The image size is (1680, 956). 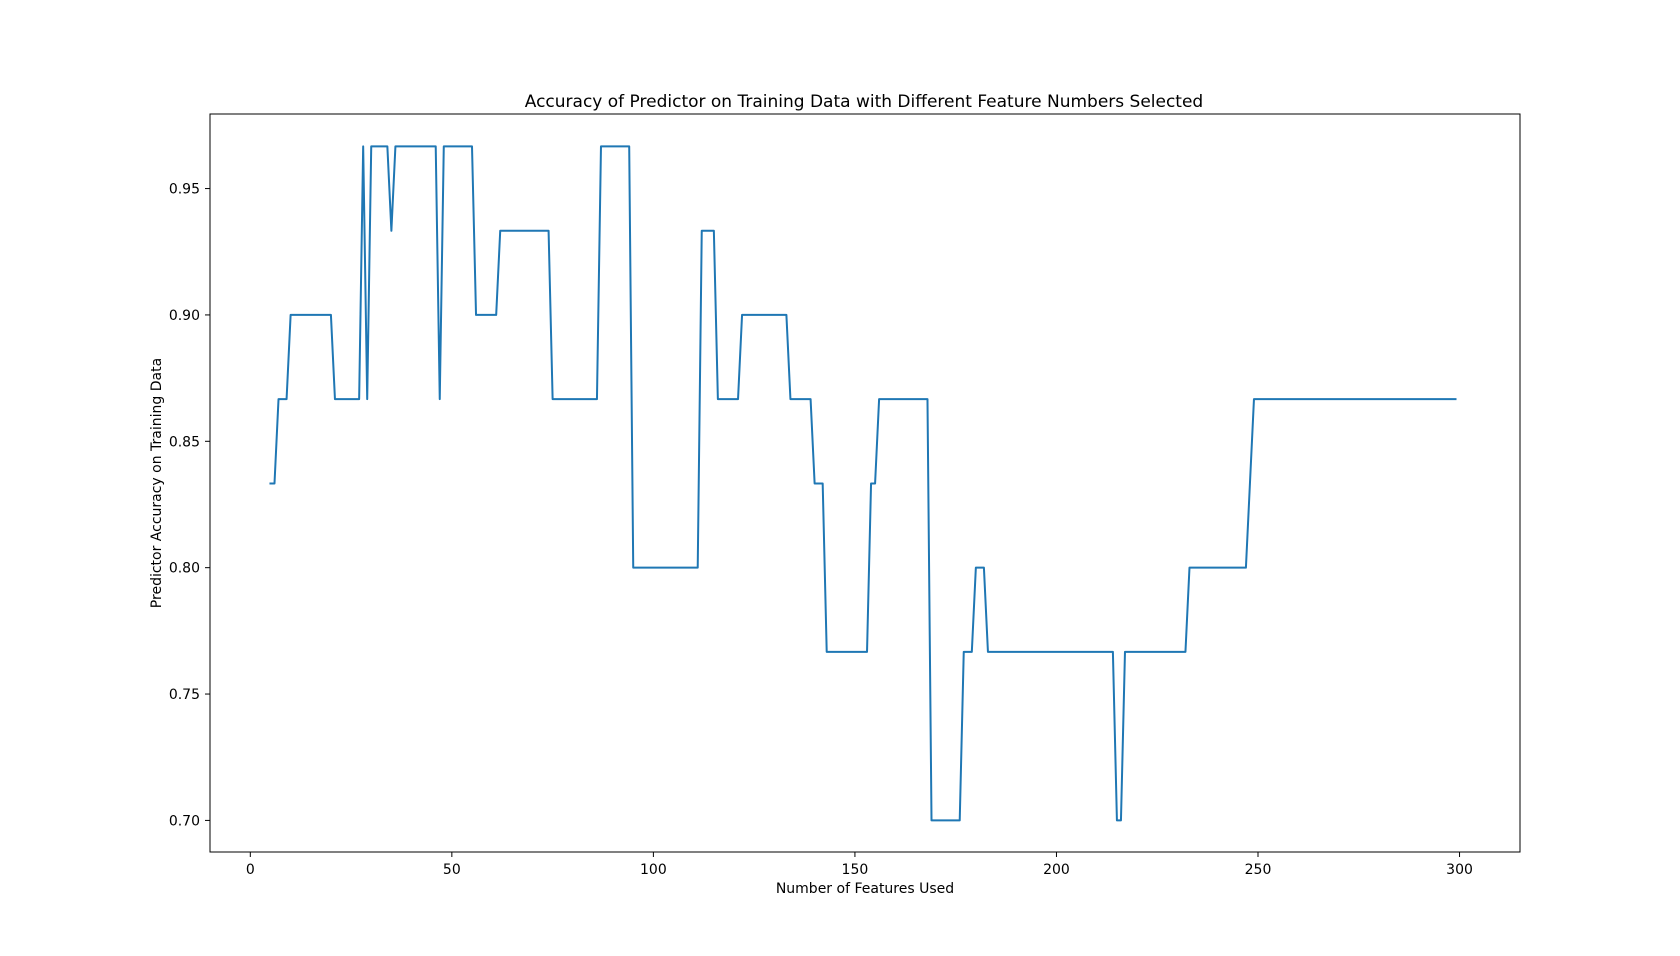 I want to click on x-axis-label: Number of Features Used, so click(x=865, y=889).